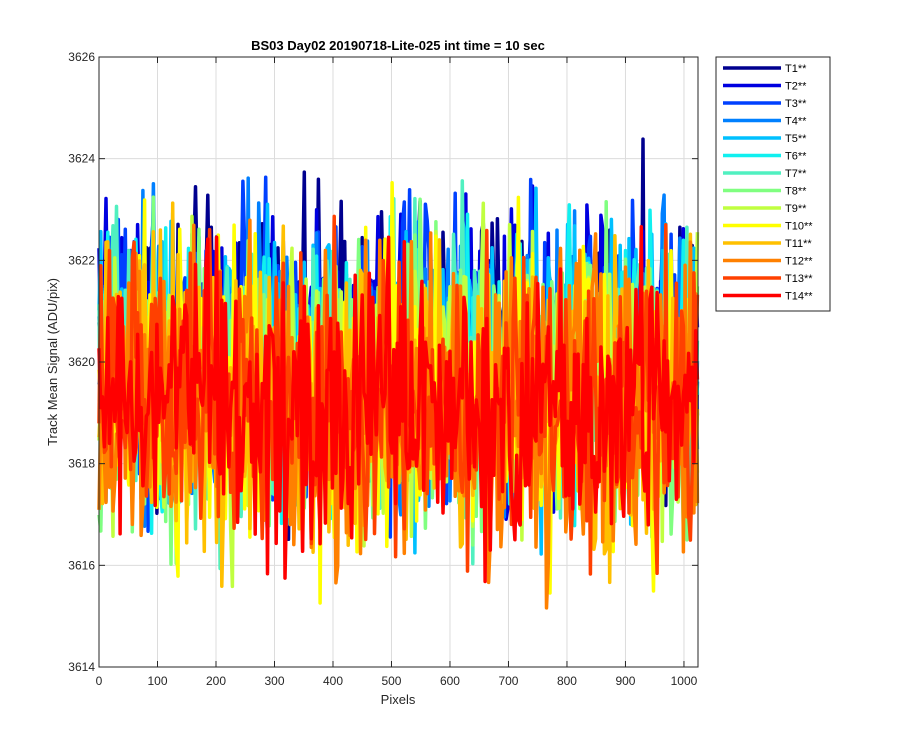 This screenshot has height=750, width=900. I want to click on x-tick-label: 900, so click(625, 681).